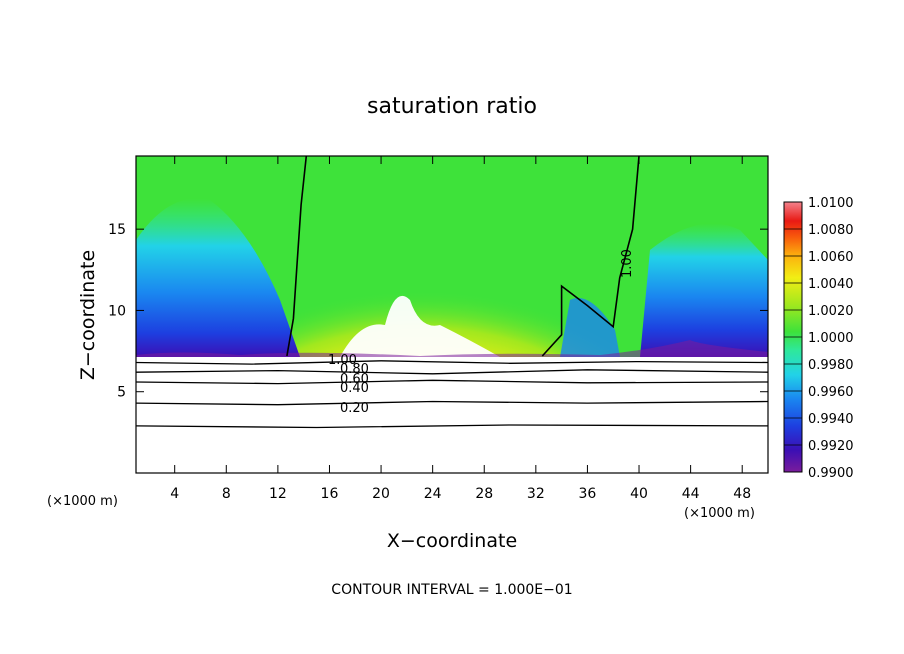 The height and width of the screenshot is (654, 904). What do you see at coordinates (381, 494) in the screenshot?
I see `x-tick-label: 20` at bounding box center [381, 494].